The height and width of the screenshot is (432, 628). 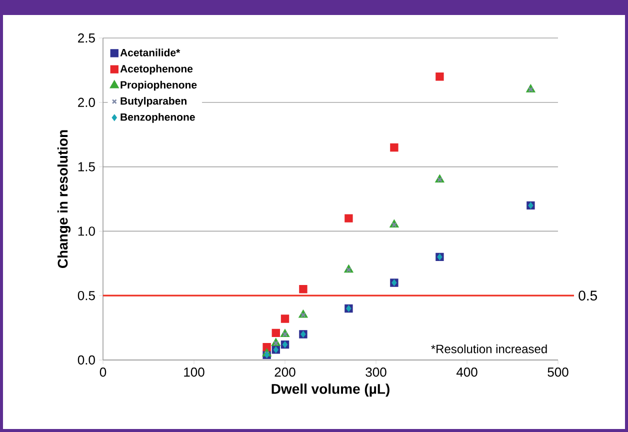 I want to click on x-tick-label: 400, so click(x=467, y=372).